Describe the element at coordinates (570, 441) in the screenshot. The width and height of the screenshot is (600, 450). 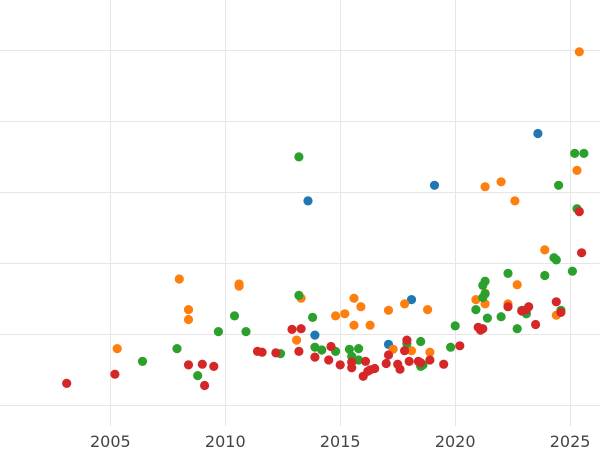
I see `x-tick-label-2025: 2025` at that location.